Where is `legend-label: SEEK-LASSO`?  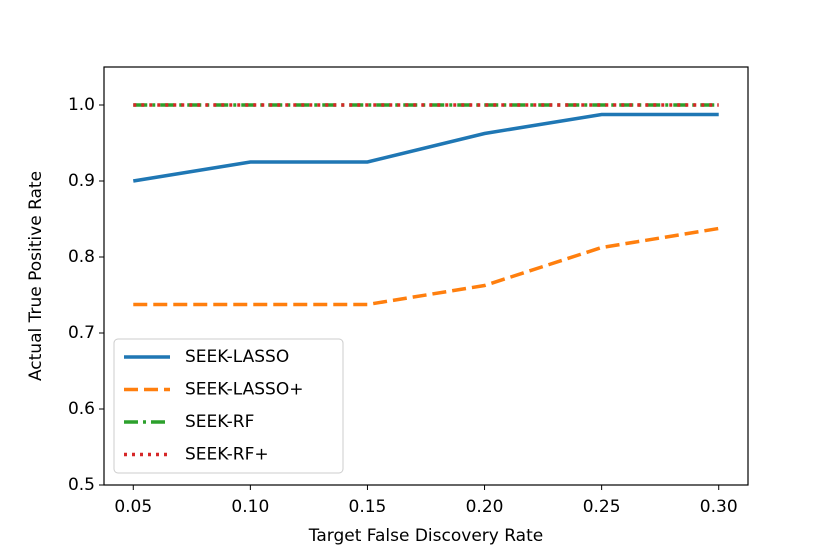 legend-label: SEEK-LASSO is located at coordinates (237, 357).